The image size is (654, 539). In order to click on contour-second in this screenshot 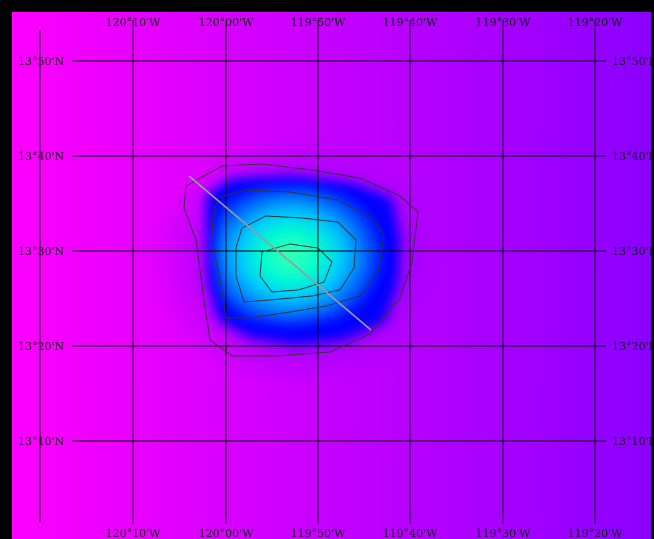, I will do `click(298, 254)`.